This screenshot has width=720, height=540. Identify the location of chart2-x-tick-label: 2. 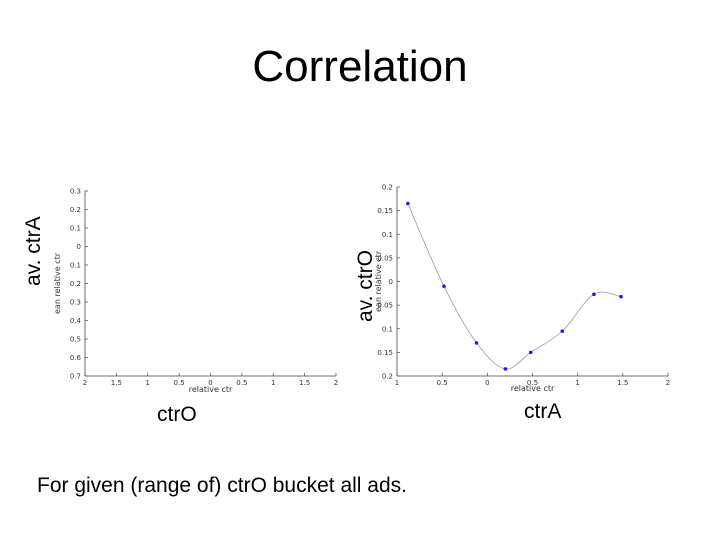
(668, 383).